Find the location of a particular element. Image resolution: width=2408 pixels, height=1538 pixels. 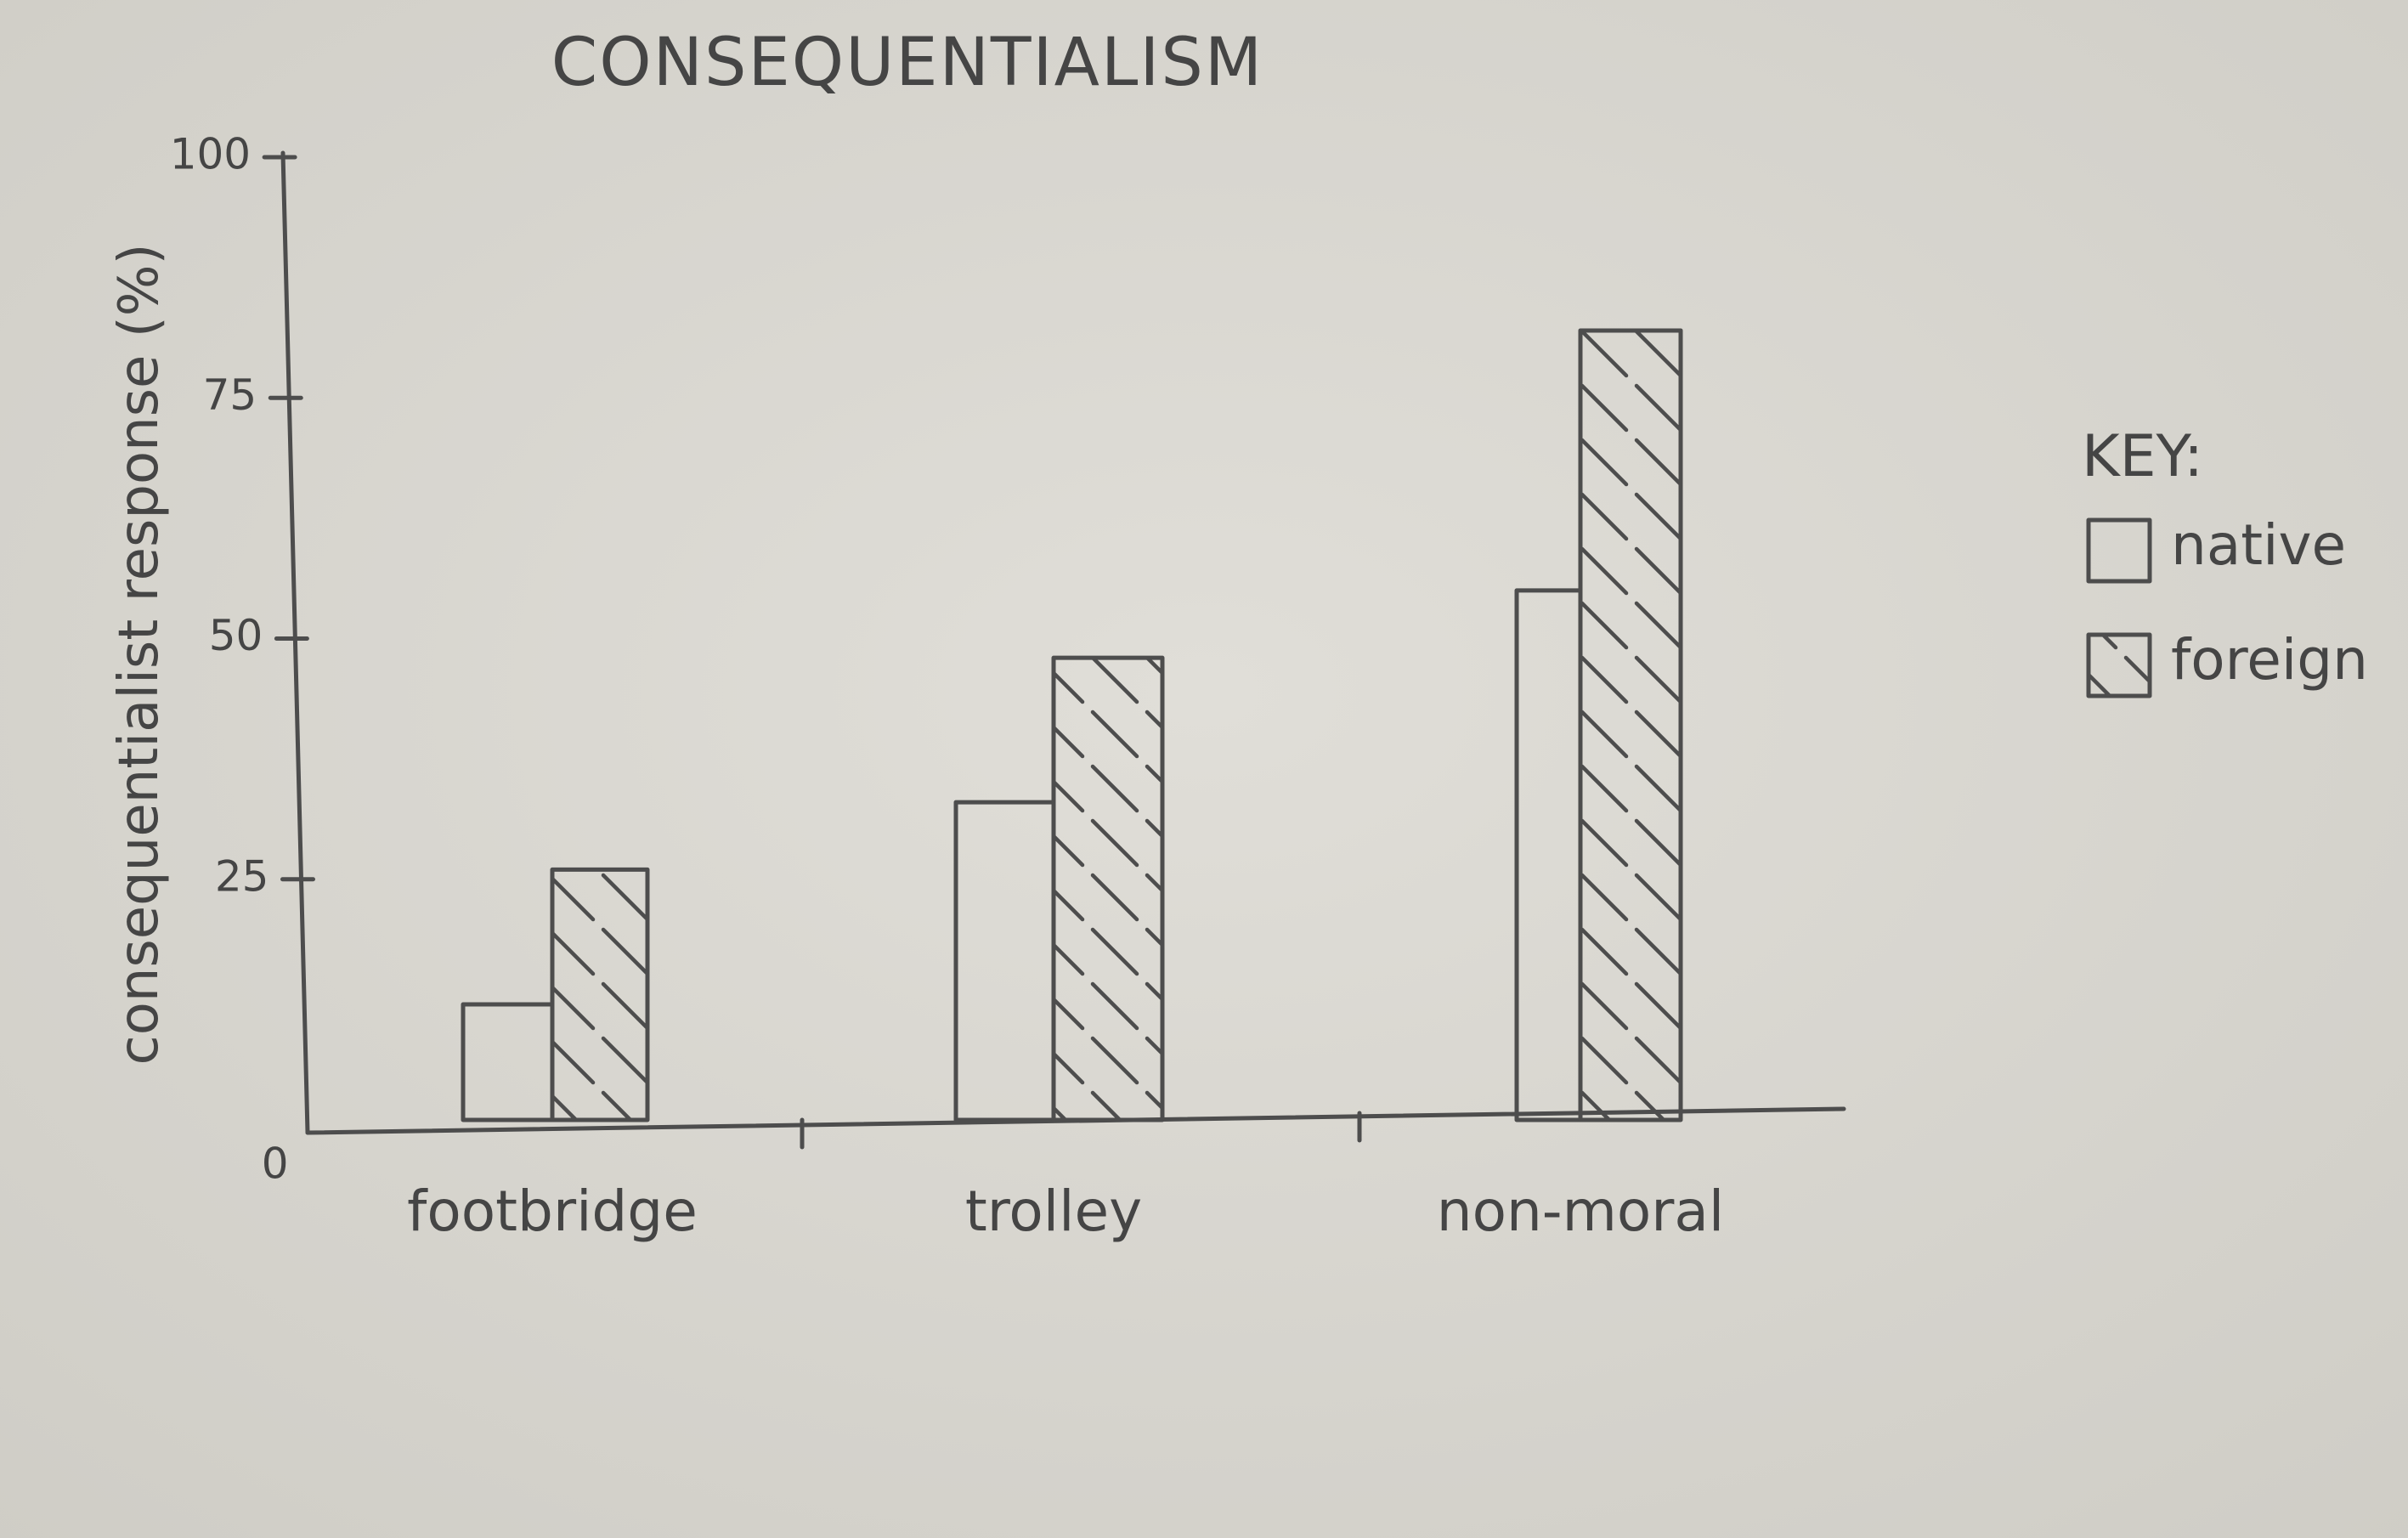

y-tick-label-0: 0 is located at coordinates (275, 1164).